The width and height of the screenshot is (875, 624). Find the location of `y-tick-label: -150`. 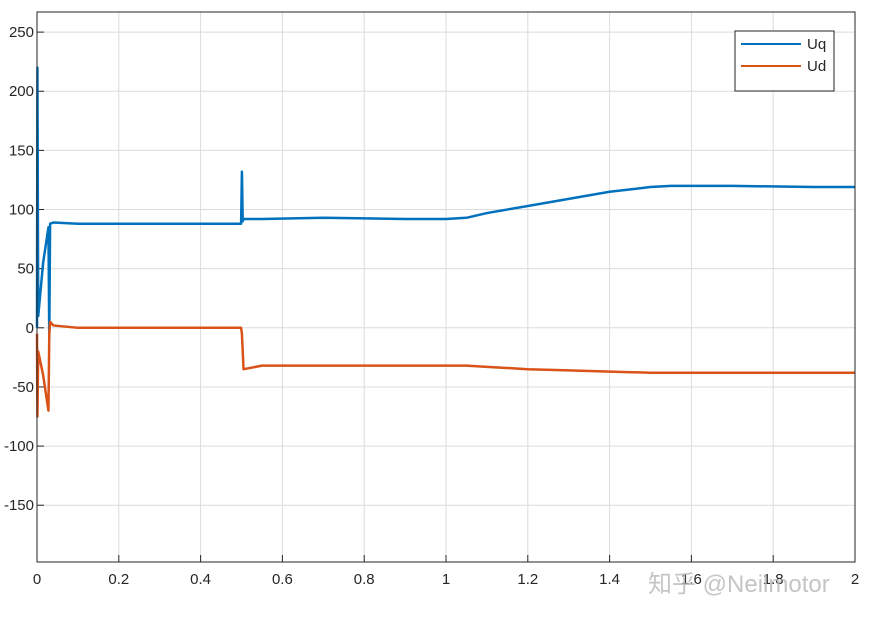

y-tick-label: -150 is located at coordinates (19, 505).